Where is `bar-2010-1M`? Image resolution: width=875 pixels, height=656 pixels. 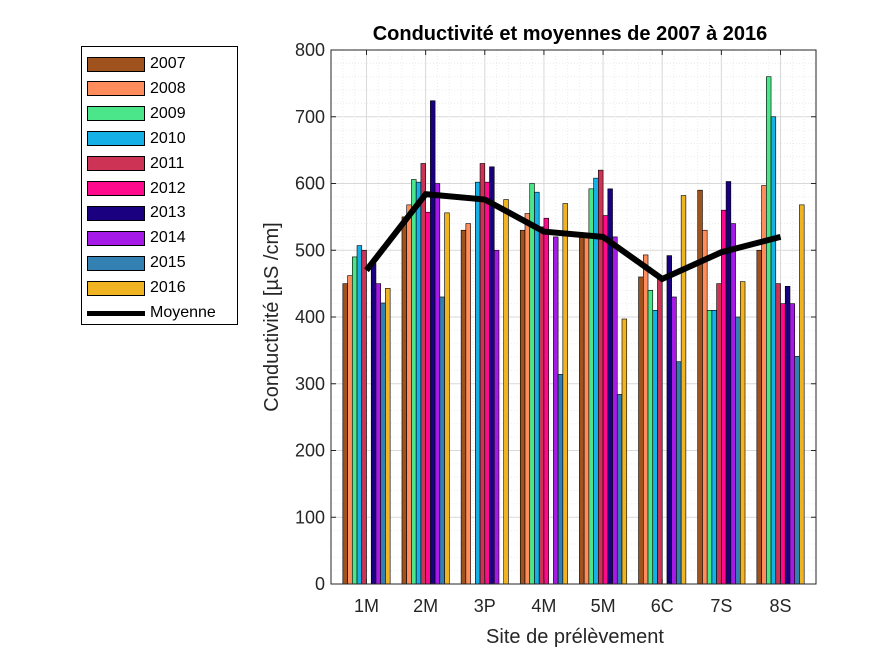
bar-2010-1M is located at coordinates (359, 415).